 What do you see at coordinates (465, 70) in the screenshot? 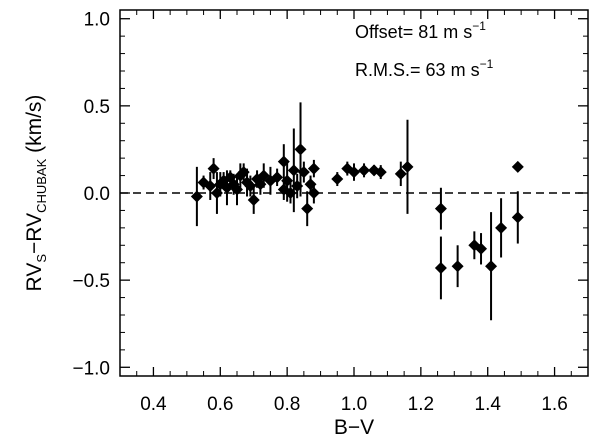
I see `rms-unit: m s` at bounding box center [465, 70].